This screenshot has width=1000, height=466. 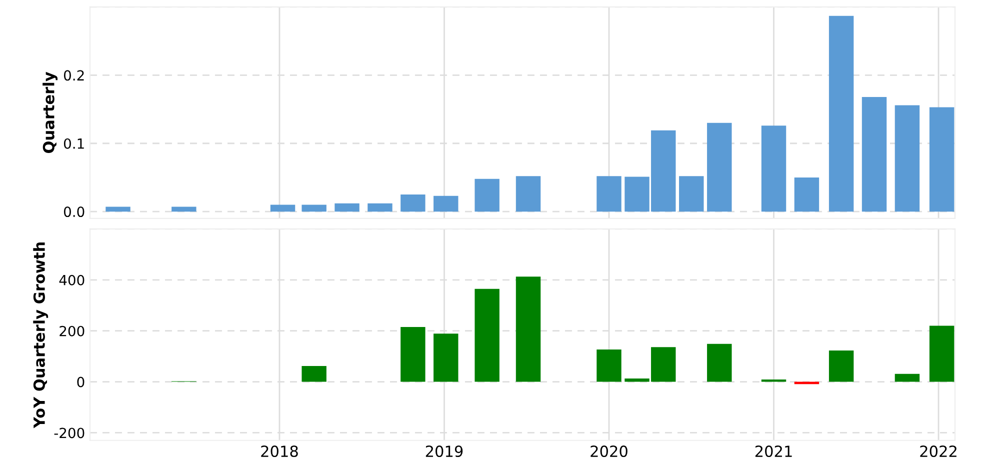 I want to click on y-tick-label: 0.1, so click(x=74, y=143).